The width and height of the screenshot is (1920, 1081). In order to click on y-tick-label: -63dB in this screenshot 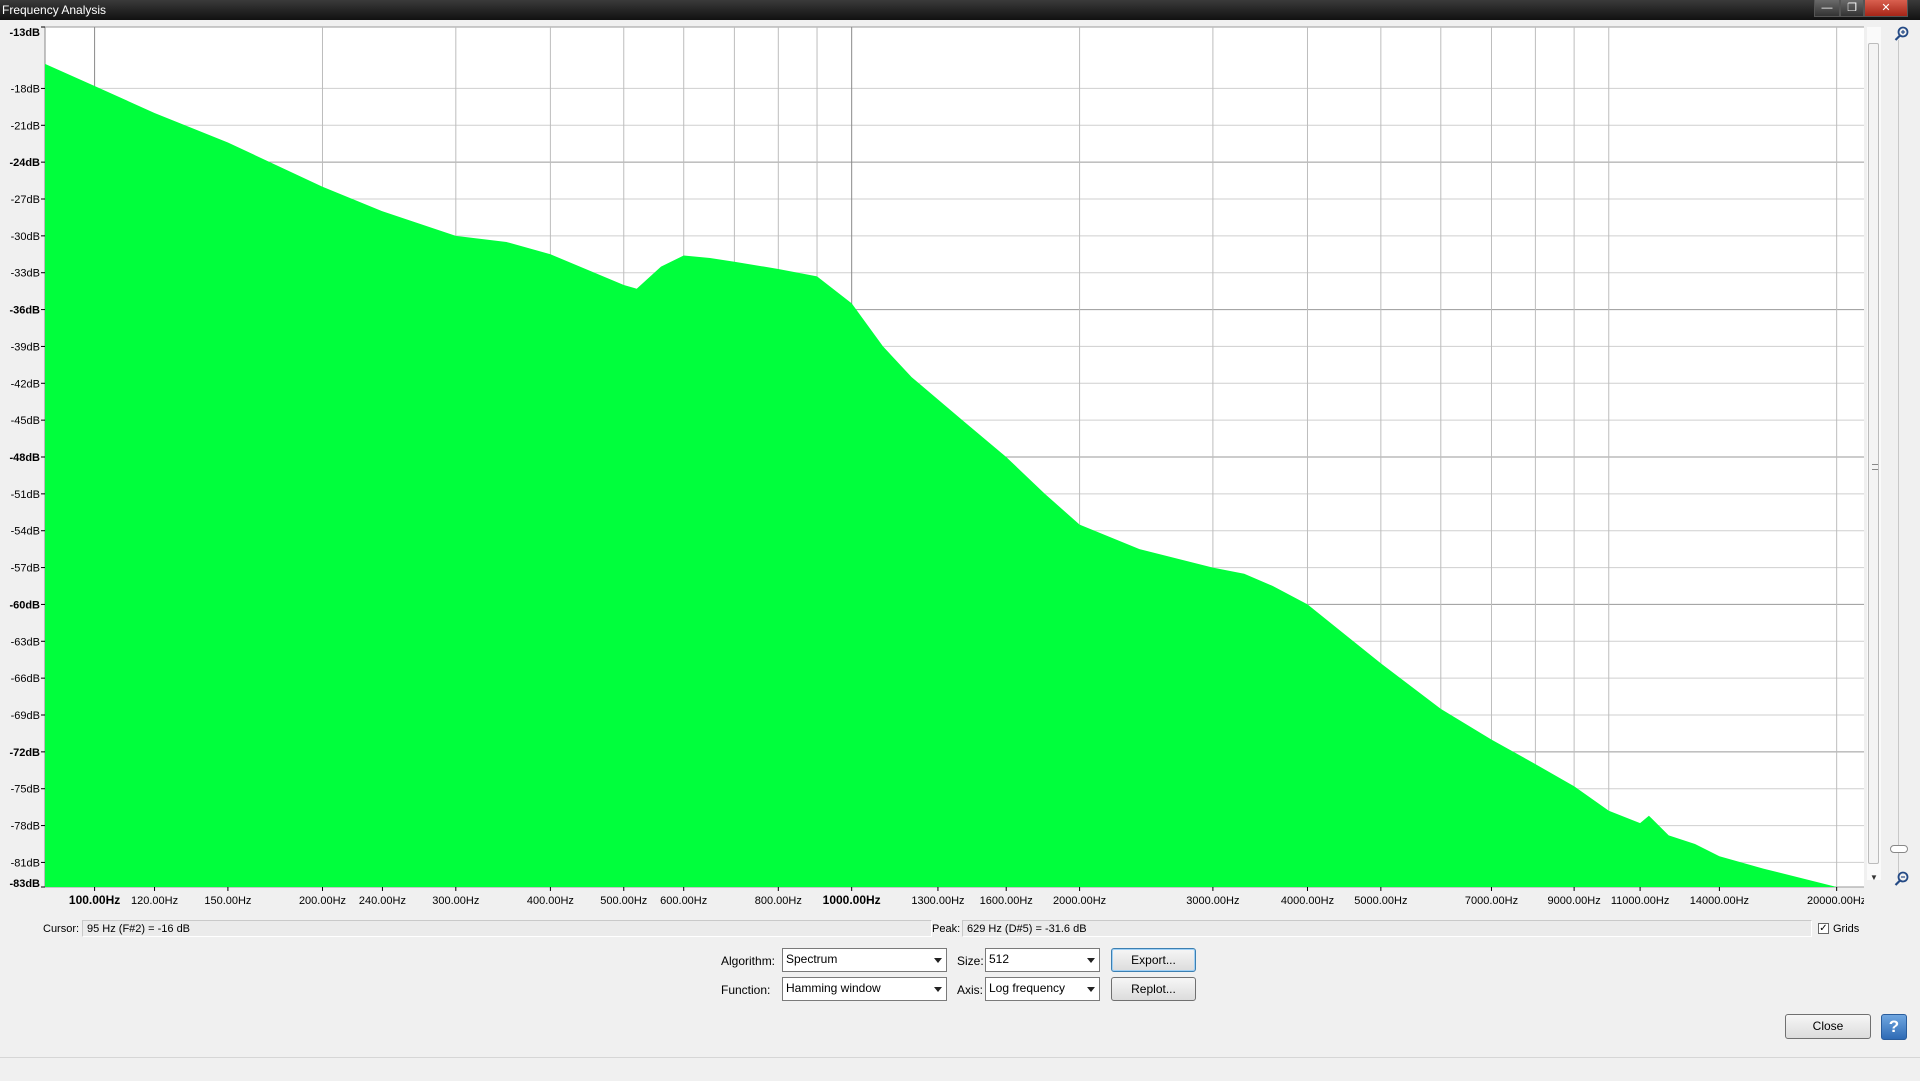, I will do `click(25, 642)`.